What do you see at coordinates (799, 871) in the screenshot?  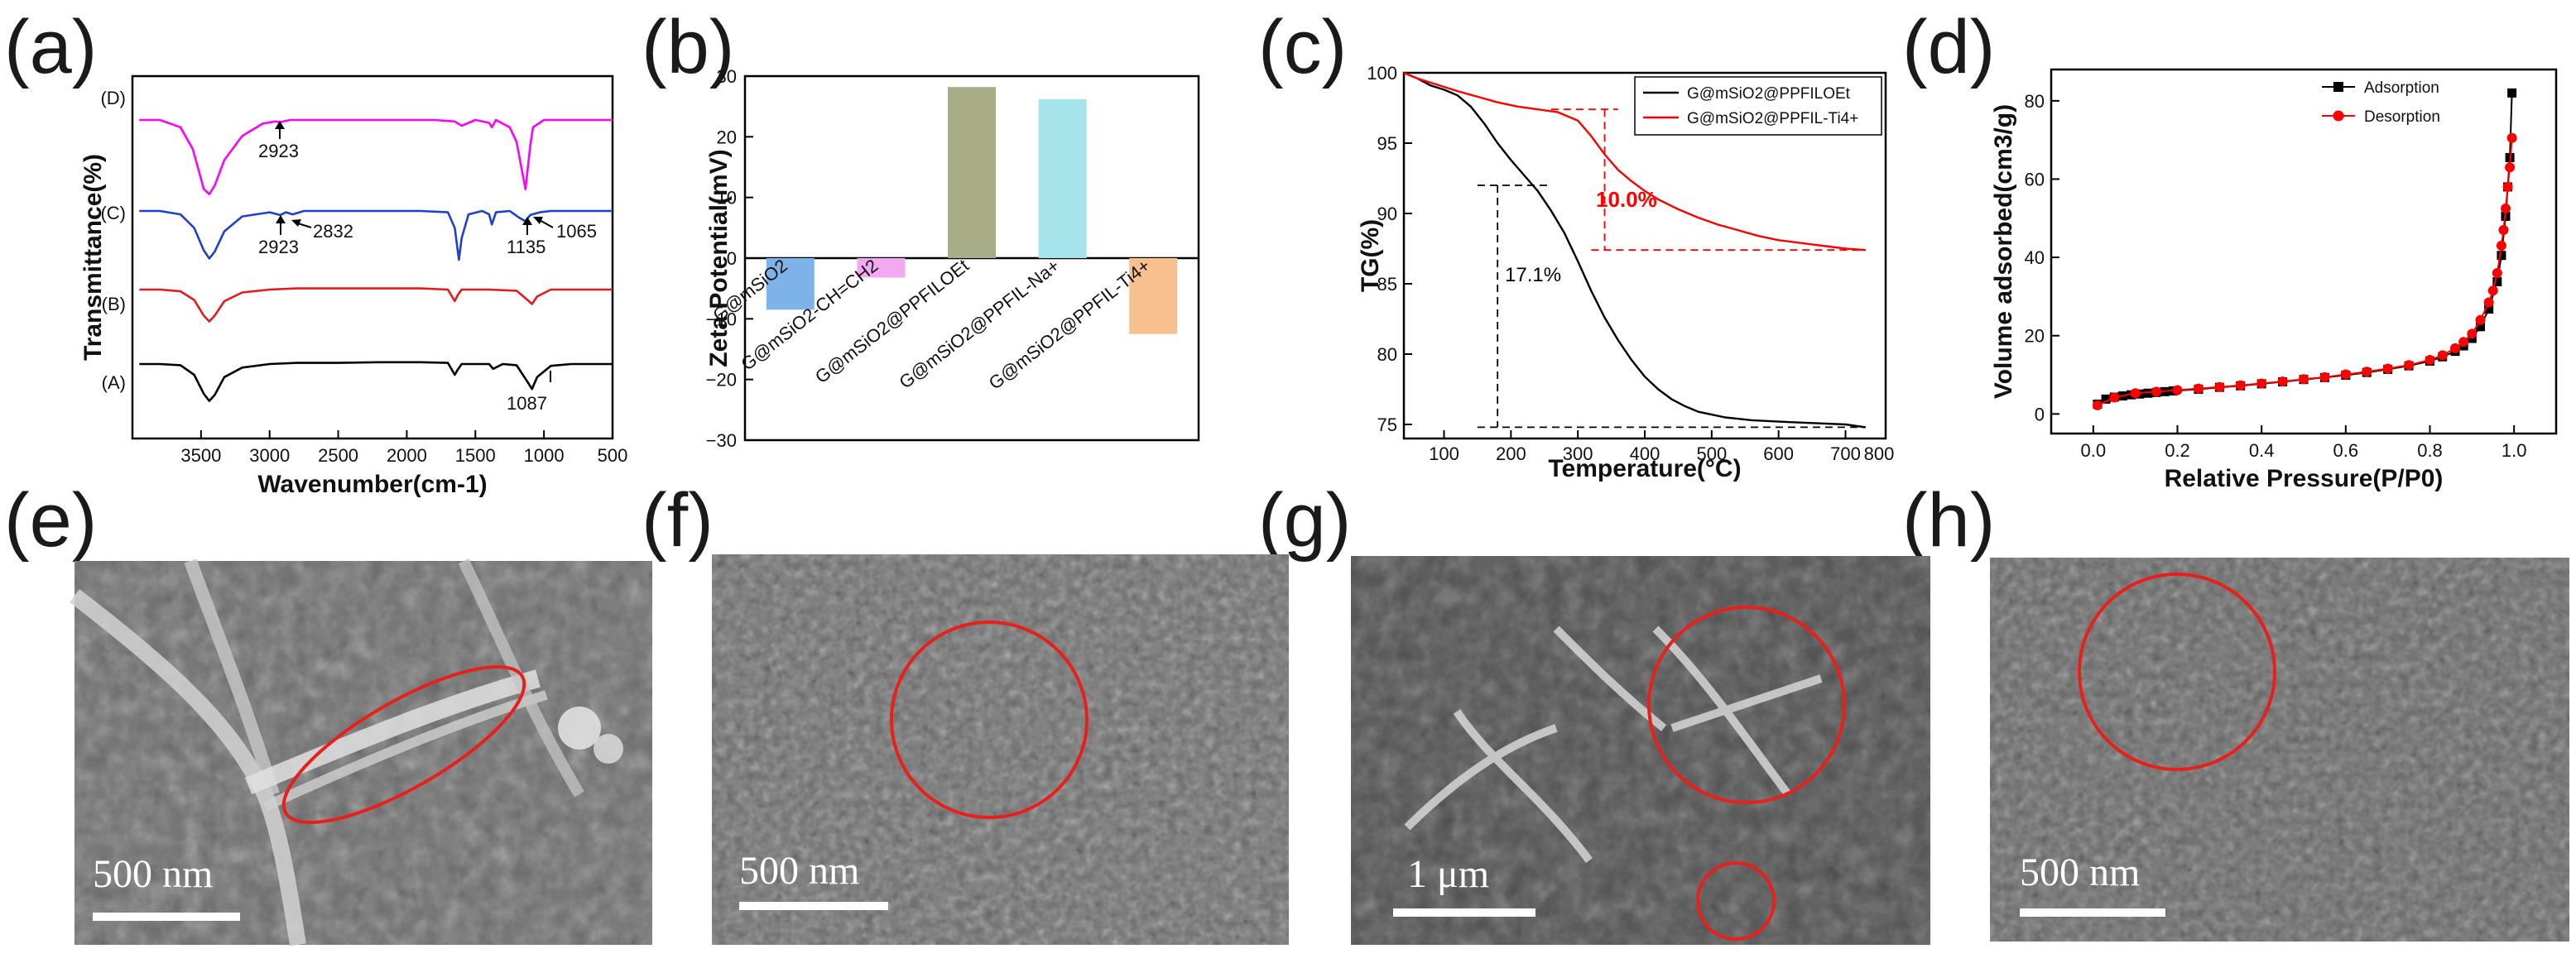 I see `sem-f-scale-label: 500 nm` at bounding box center [799, 871].